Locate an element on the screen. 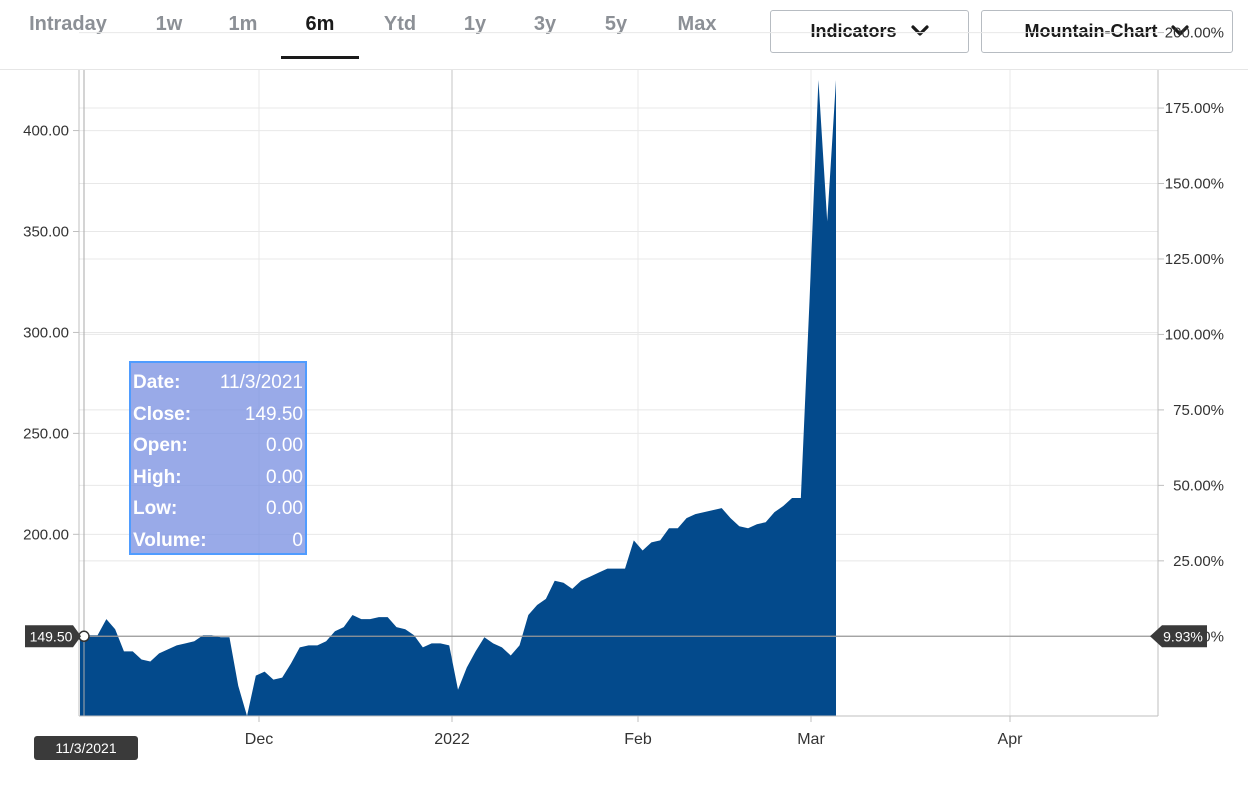  tab-3y: 3y is located at coordinates (545, 24).